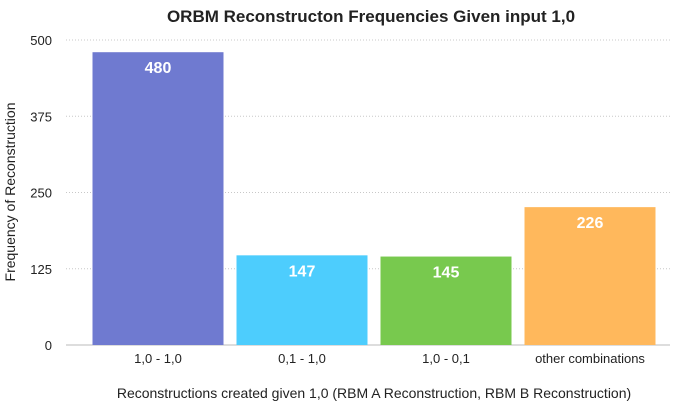  Describe the element at coordinates (302, 271) in the screenshot. I see `bar-value-label: 147` at that location.